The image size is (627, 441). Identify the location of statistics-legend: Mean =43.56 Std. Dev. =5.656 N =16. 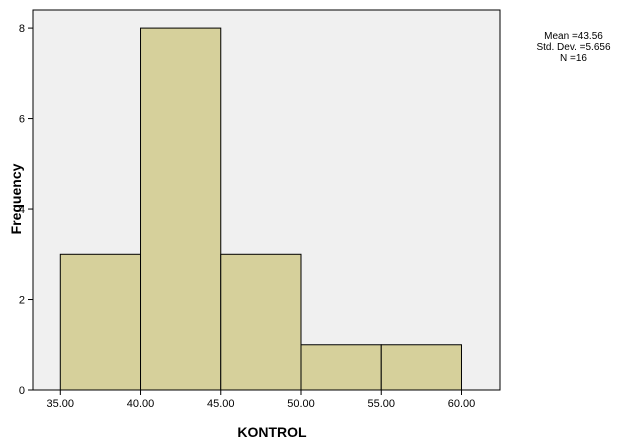
(573, 47).